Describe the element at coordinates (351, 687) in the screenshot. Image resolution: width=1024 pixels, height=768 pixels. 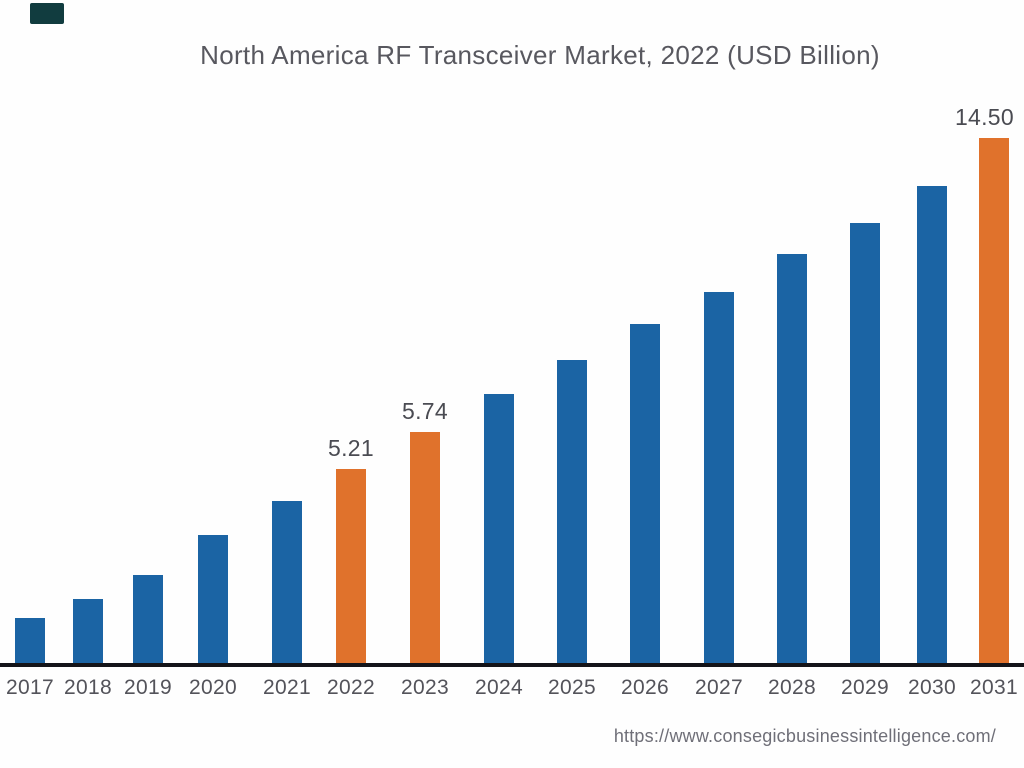
I see `x-tick-2022: 2022` at that location.